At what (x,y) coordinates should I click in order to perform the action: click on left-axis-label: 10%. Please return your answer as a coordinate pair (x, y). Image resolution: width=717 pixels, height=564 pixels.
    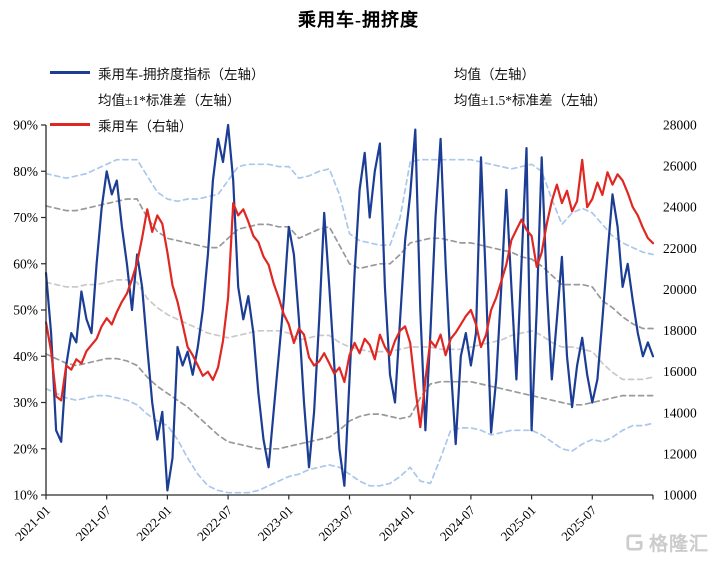
    Looking at the image, I should click on (25, 495).